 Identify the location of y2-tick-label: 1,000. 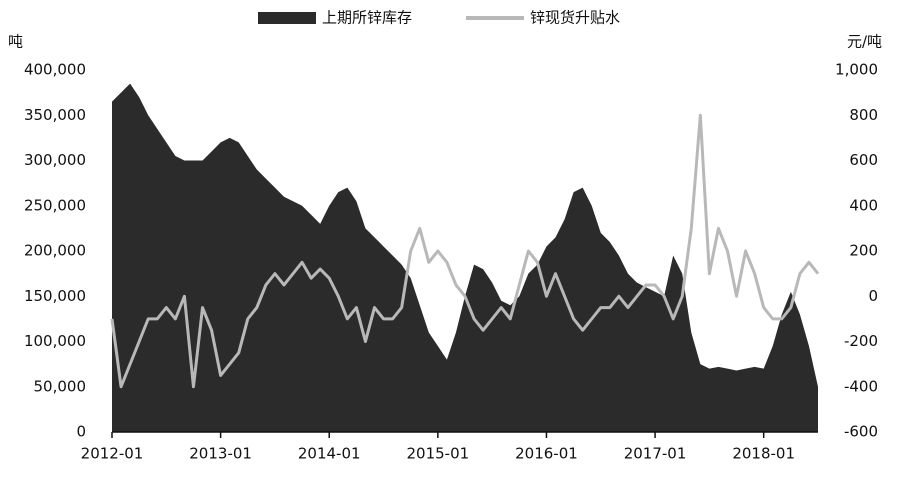
(856, 70).